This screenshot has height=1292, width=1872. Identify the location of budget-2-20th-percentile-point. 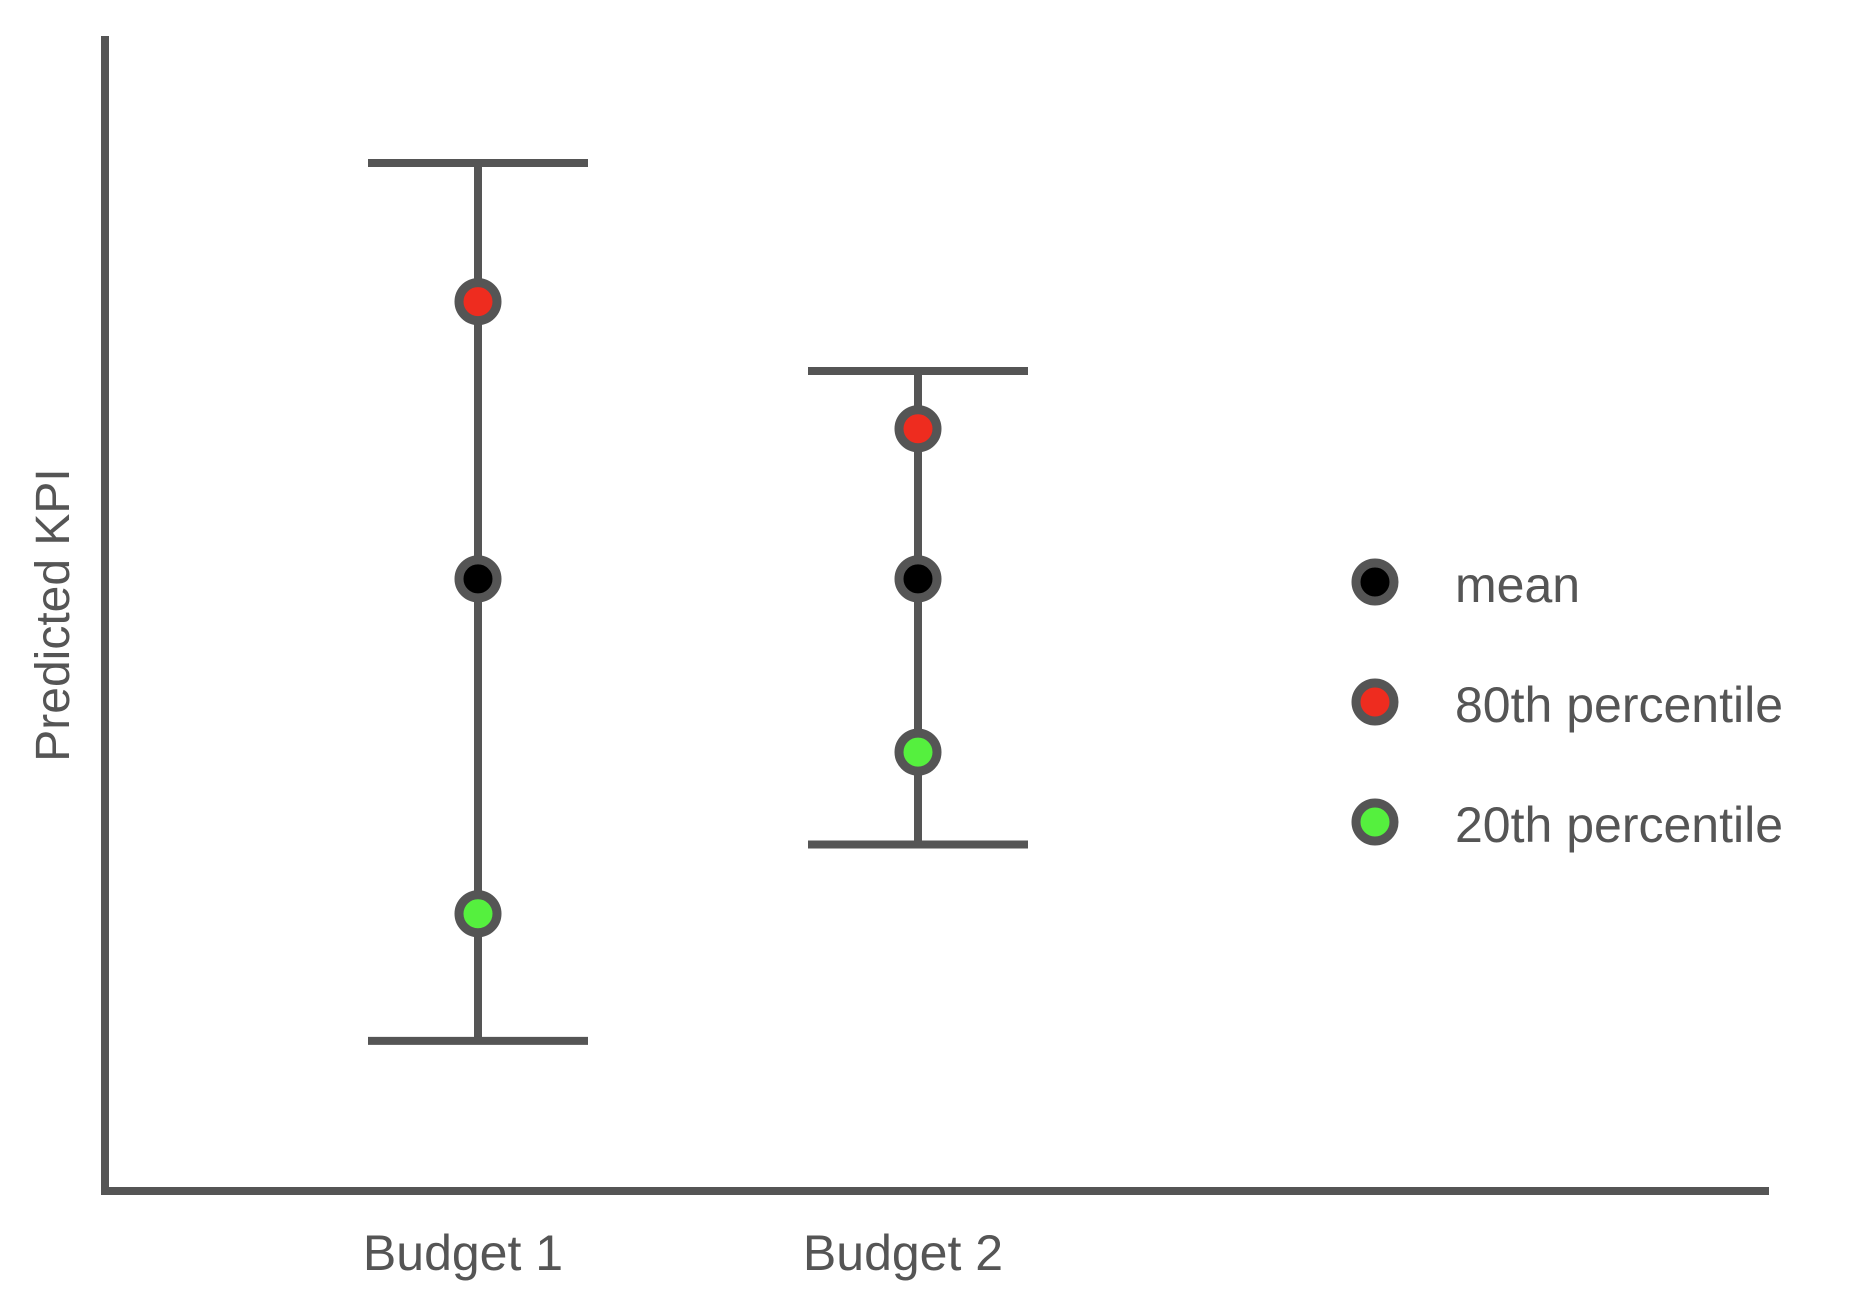
(918, 752).